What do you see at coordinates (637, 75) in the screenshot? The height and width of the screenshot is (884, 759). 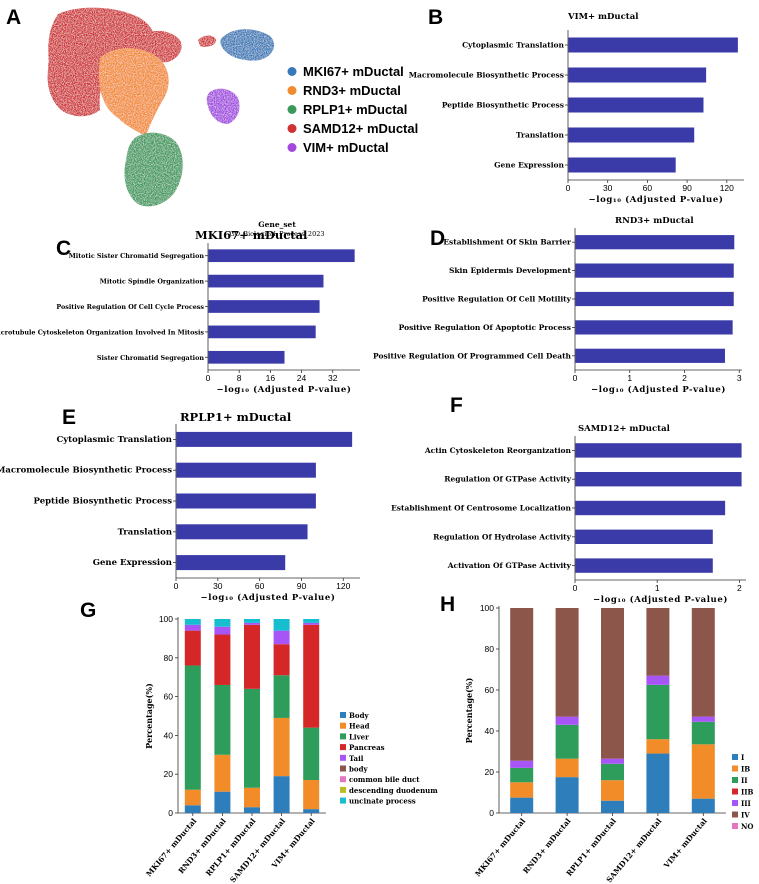 I see `bar-b-macromolecule-biosynthetic-process` at bounding box center [637, 75].